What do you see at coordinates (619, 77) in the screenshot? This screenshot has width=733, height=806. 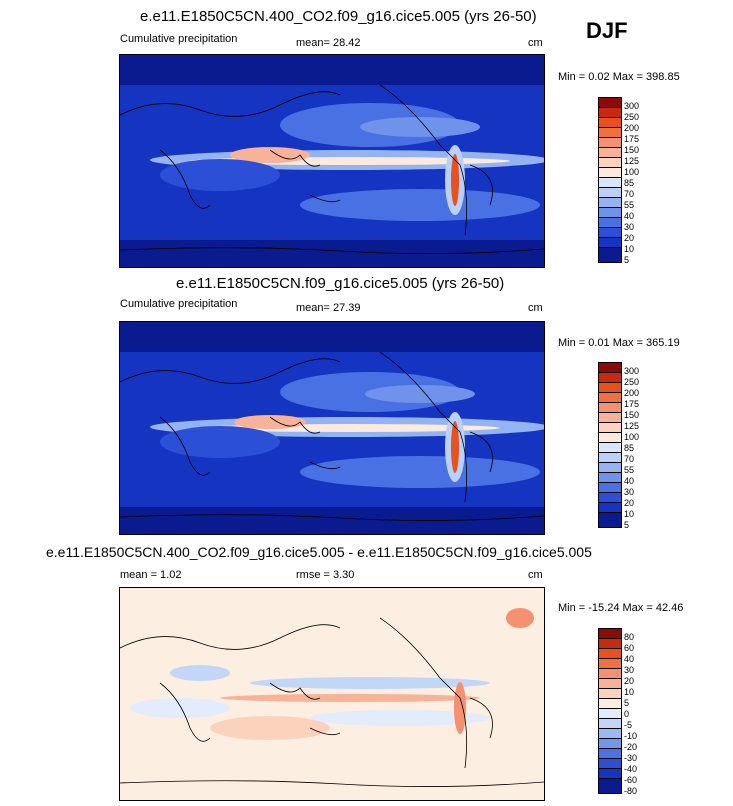 I see `panel-minmax: Min = 0.02 Max = 398.85` at bounding box center [619, 77].